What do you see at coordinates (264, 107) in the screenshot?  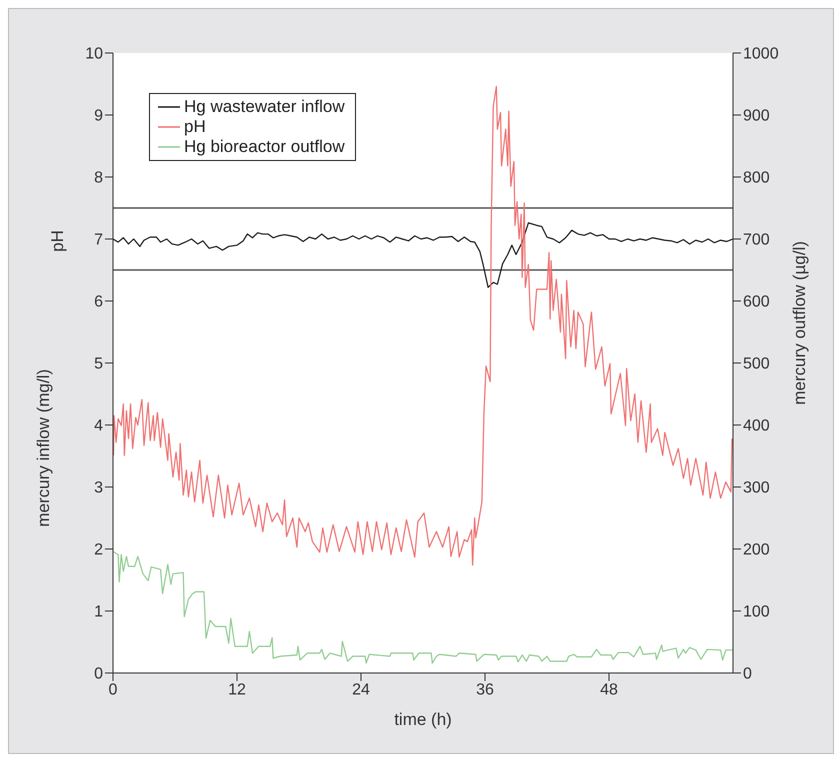 I see `legend-label: Hg wastewater inflow` at bounding box center [264, 107].